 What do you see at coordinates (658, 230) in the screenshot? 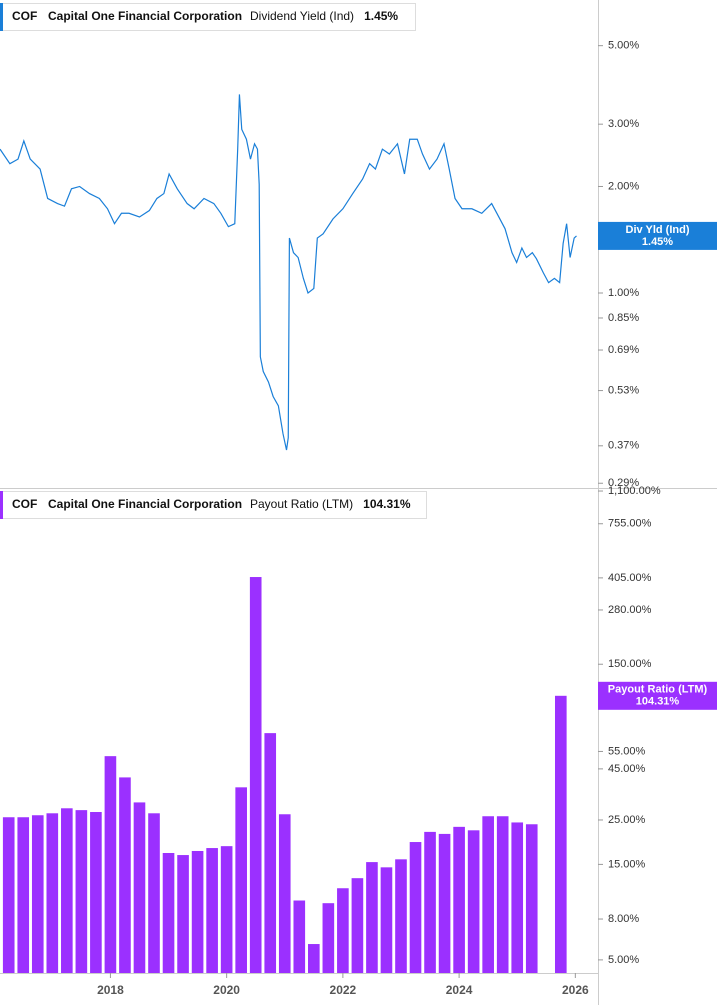
I see `badge-label: Div Yld (Ind)` at bounding box center [658, 230].